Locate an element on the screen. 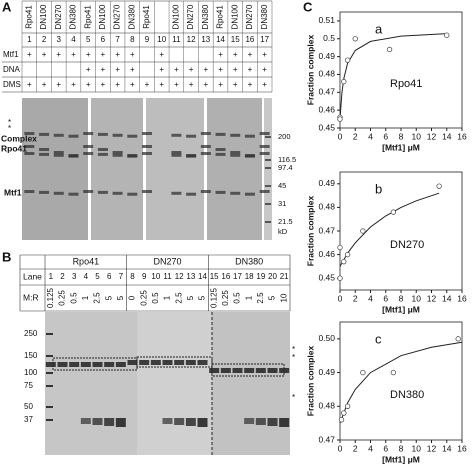 The width and height of the screenshot is (474, 467). x-tick-label: 12 is located at coordinates (432, 448).